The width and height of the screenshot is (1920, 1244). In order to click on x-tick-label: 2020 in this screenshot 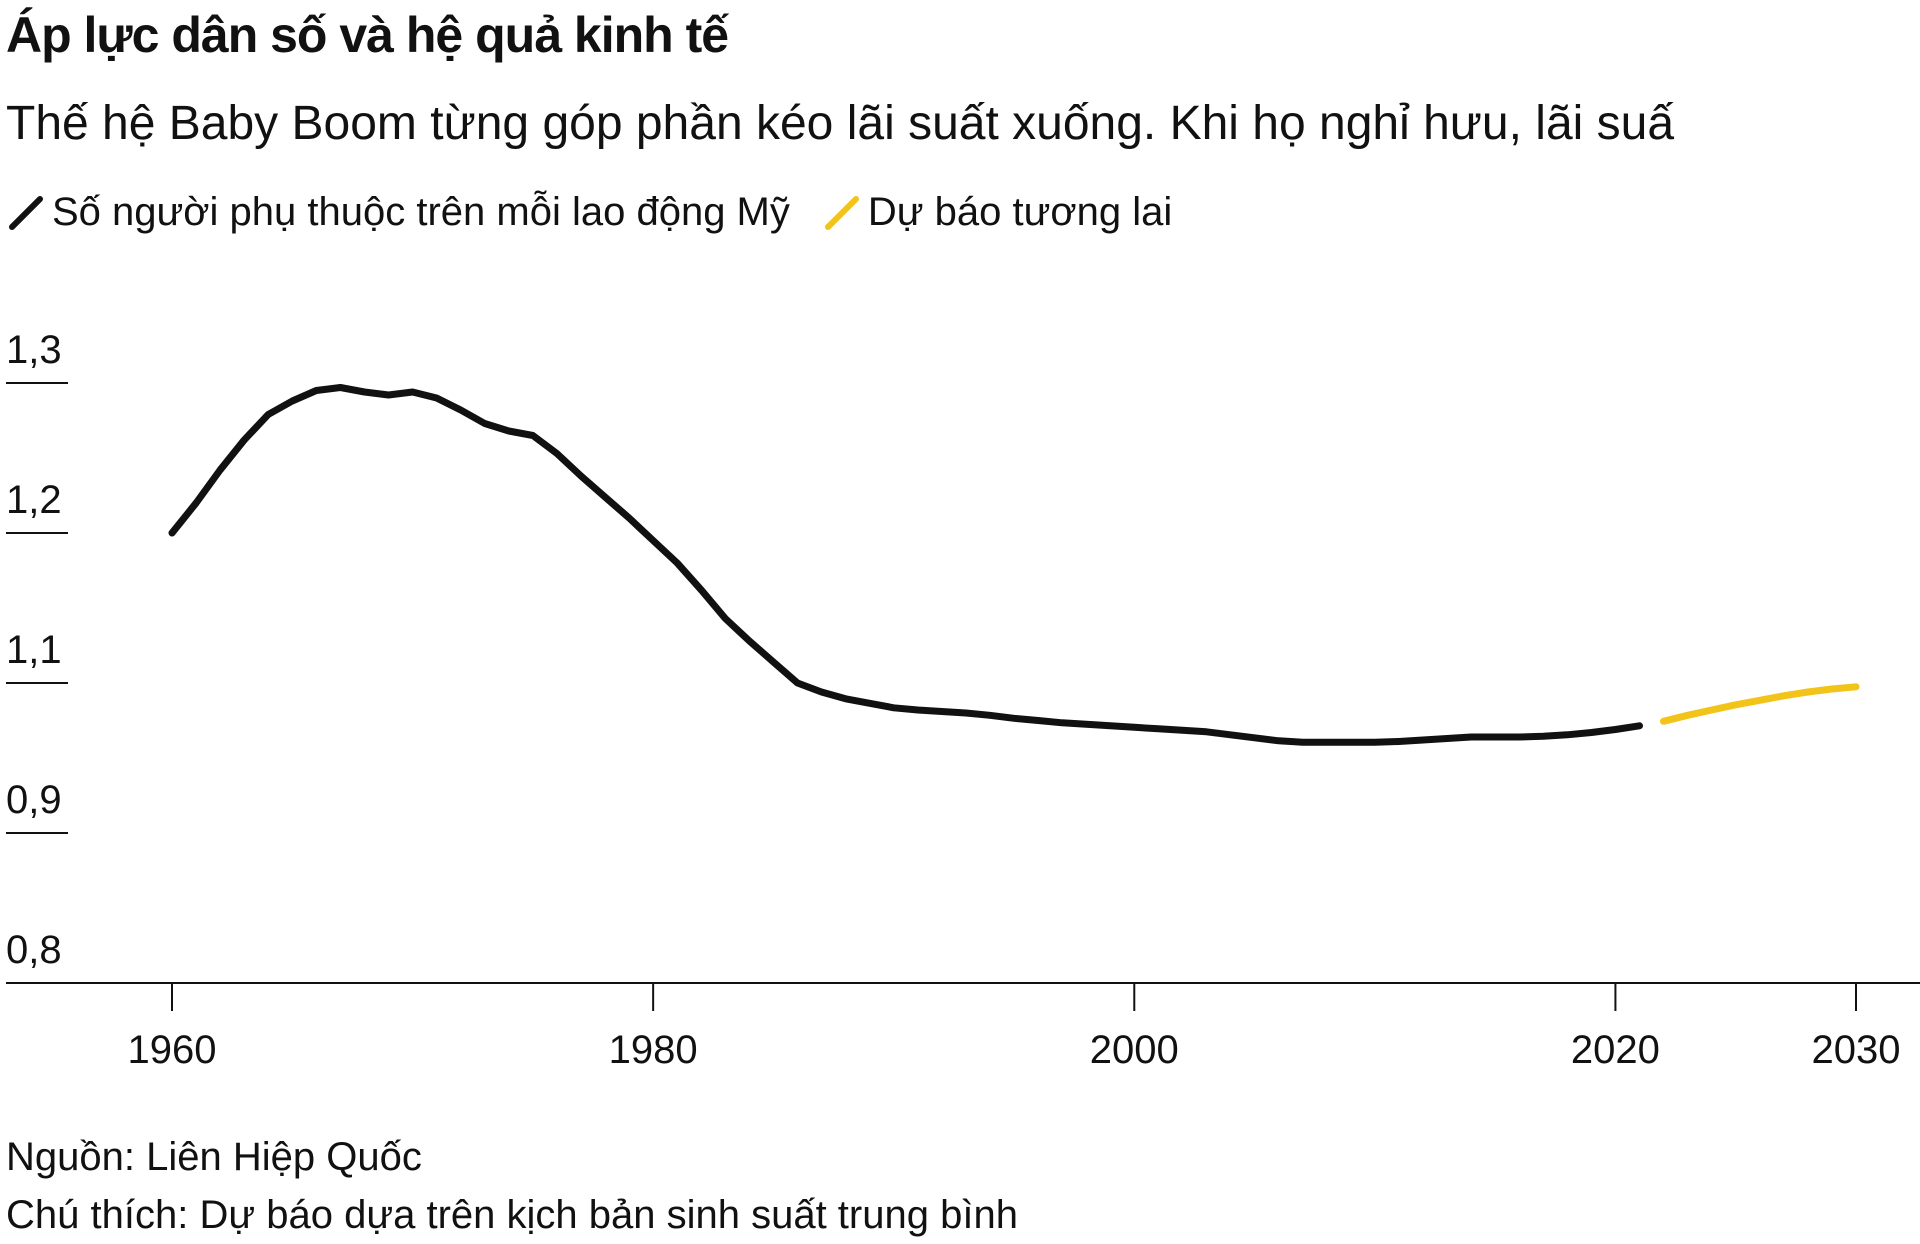, I will do `click(1615, 1050)`.